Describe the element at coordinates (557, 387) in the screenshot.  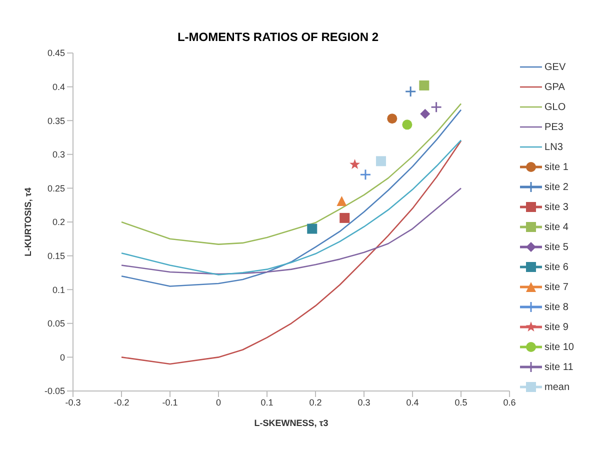
I see `legend-label: mean` at that location.